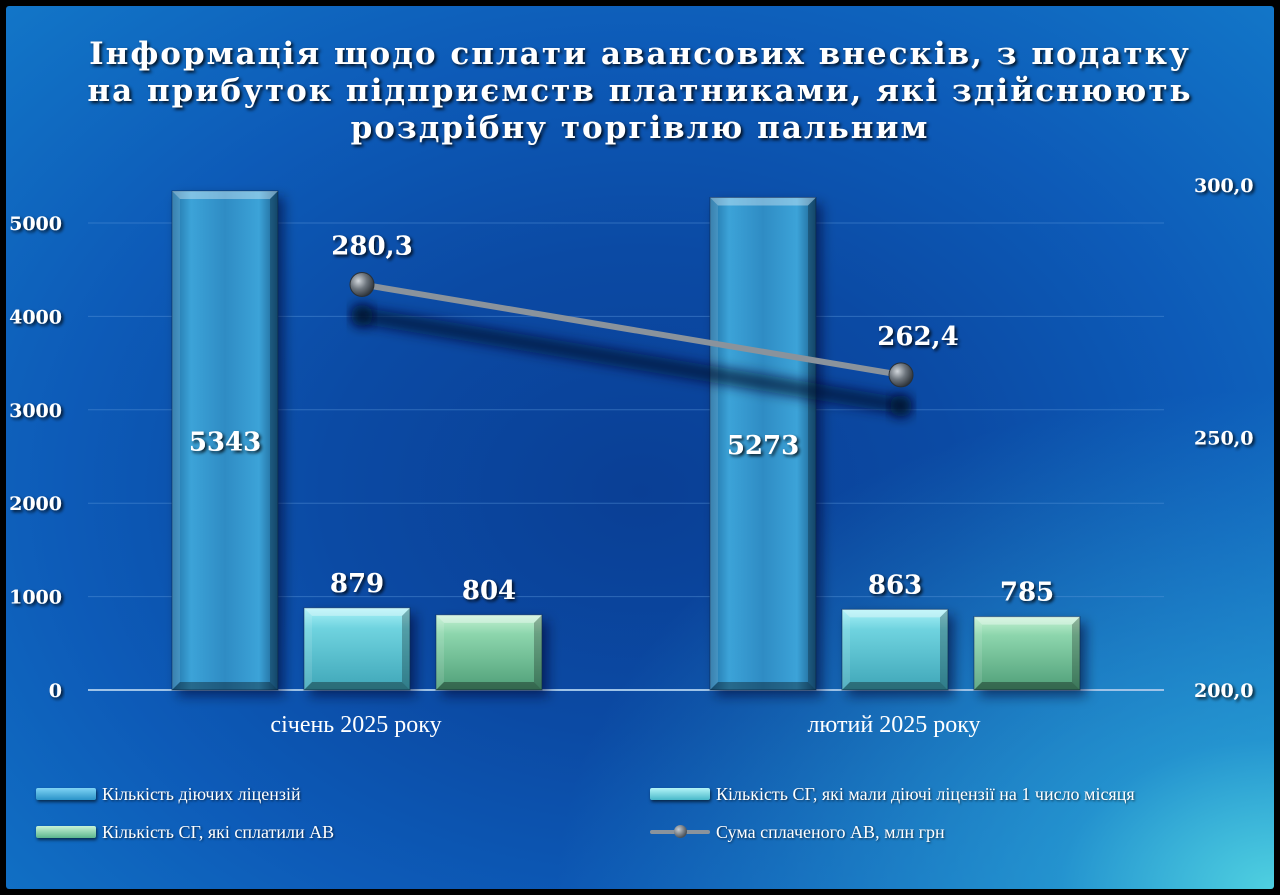  I want to click on line-layer: 280,3 262,4, so click(645, 324).